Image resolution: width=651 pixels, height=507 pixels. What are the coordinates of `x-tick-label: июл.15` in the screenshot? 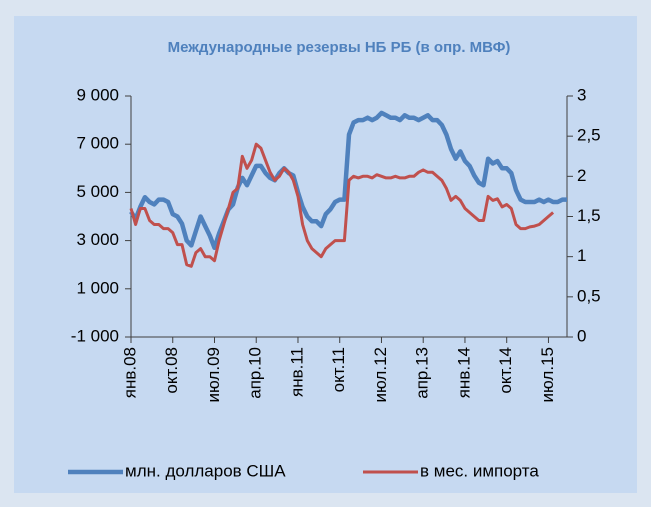 It's located at (547, 374).